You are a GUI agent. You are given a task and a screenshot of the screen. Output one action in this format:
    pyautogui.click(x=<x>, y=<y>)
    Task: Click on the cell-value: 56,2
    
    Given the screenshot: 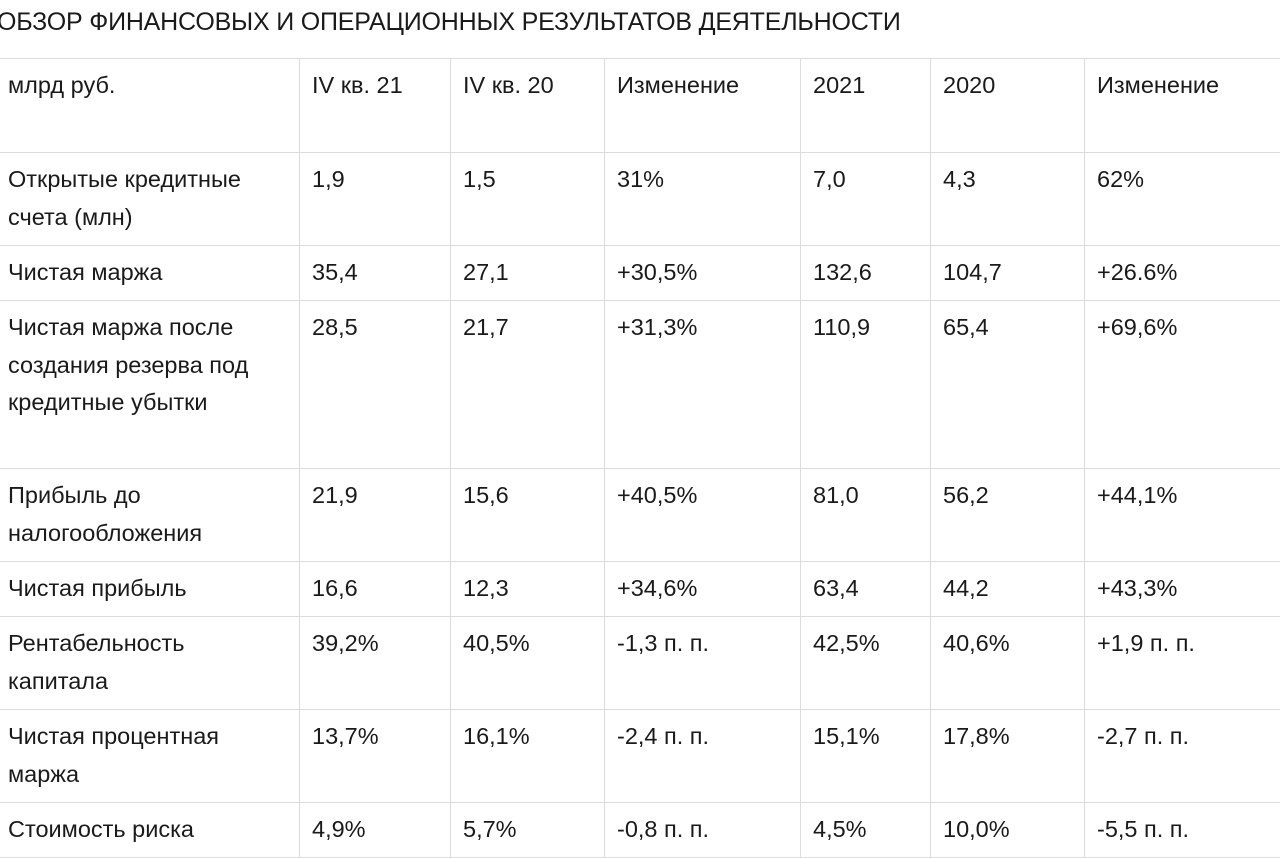 What is the action you would take?
    pyautogui.click(x=1008, y=515)
    